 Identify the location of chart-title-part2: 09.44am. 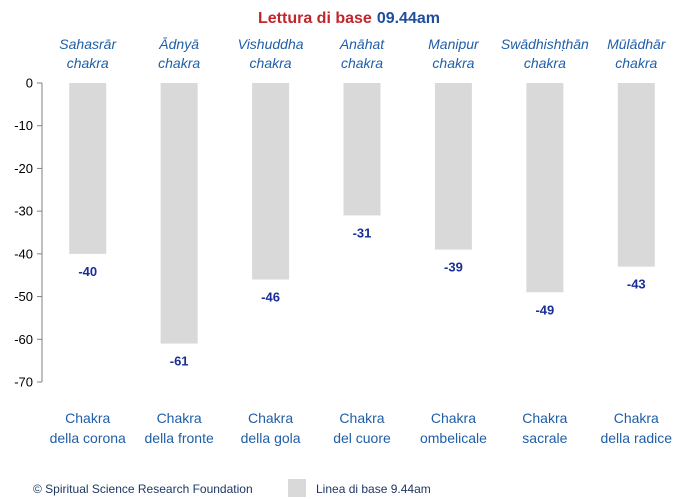
(408, 18).